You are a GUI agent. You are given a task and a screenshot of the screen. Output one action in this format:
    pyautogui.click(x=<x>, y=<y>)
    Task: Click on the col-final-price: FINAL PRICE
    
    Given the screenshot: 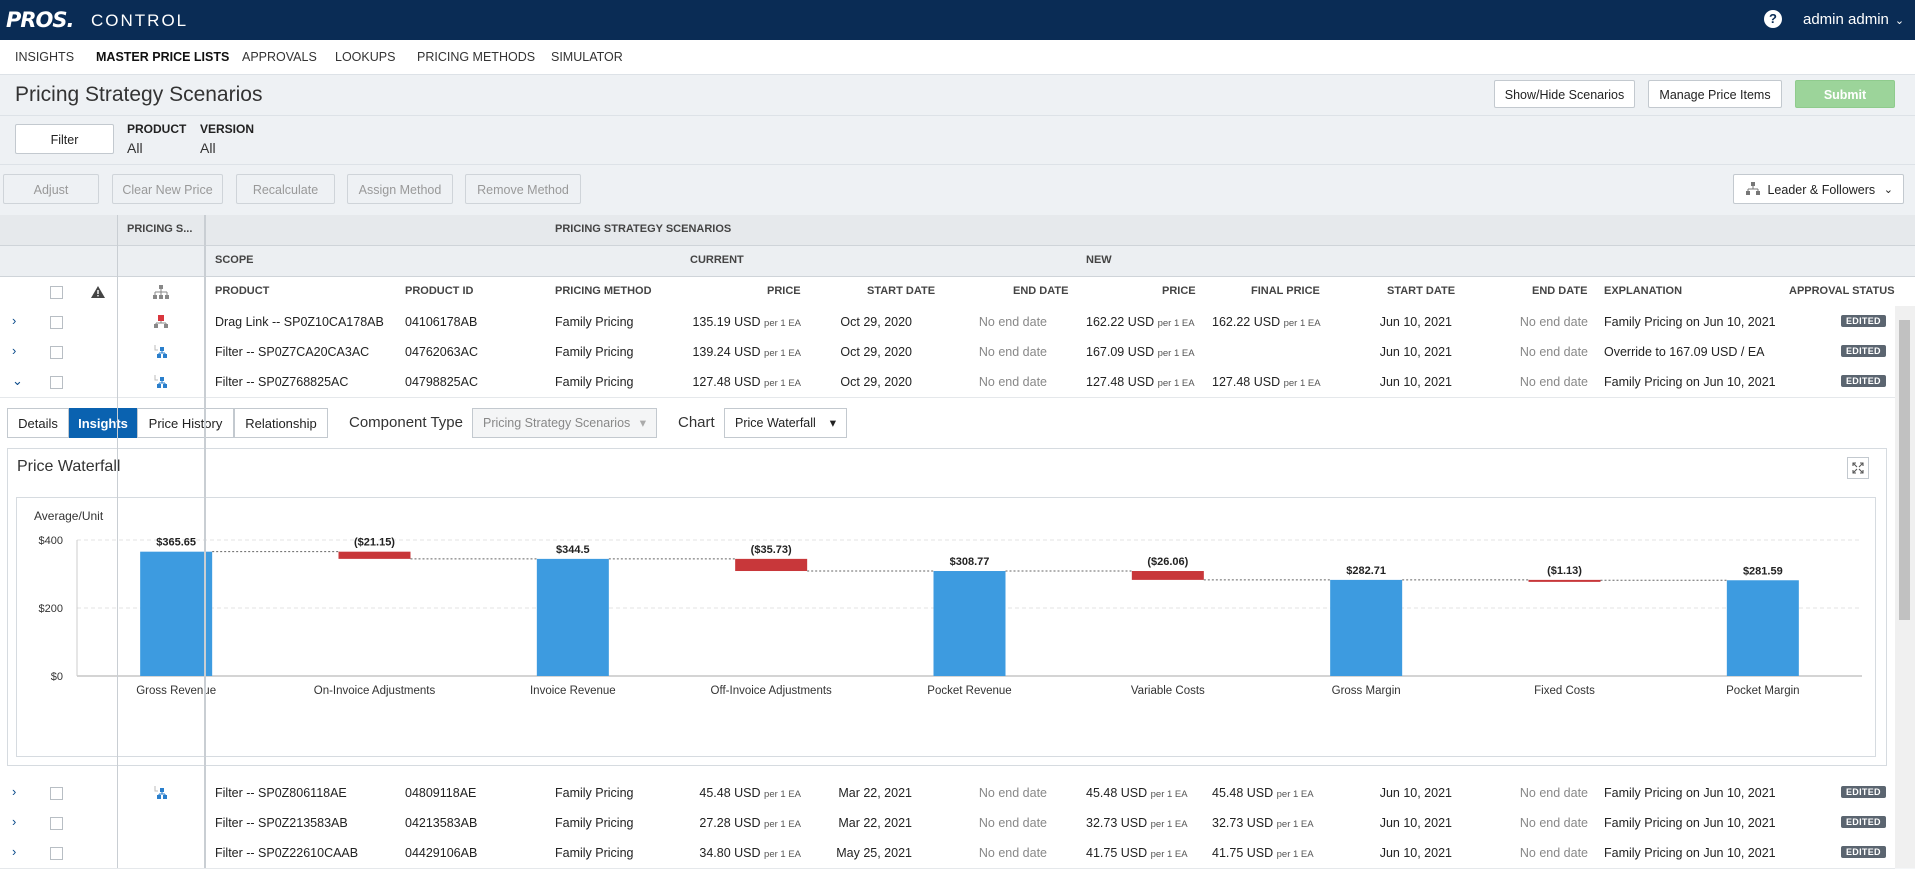 What is the action you would take?
    pyautogui.click(x=1285, y=291)
    